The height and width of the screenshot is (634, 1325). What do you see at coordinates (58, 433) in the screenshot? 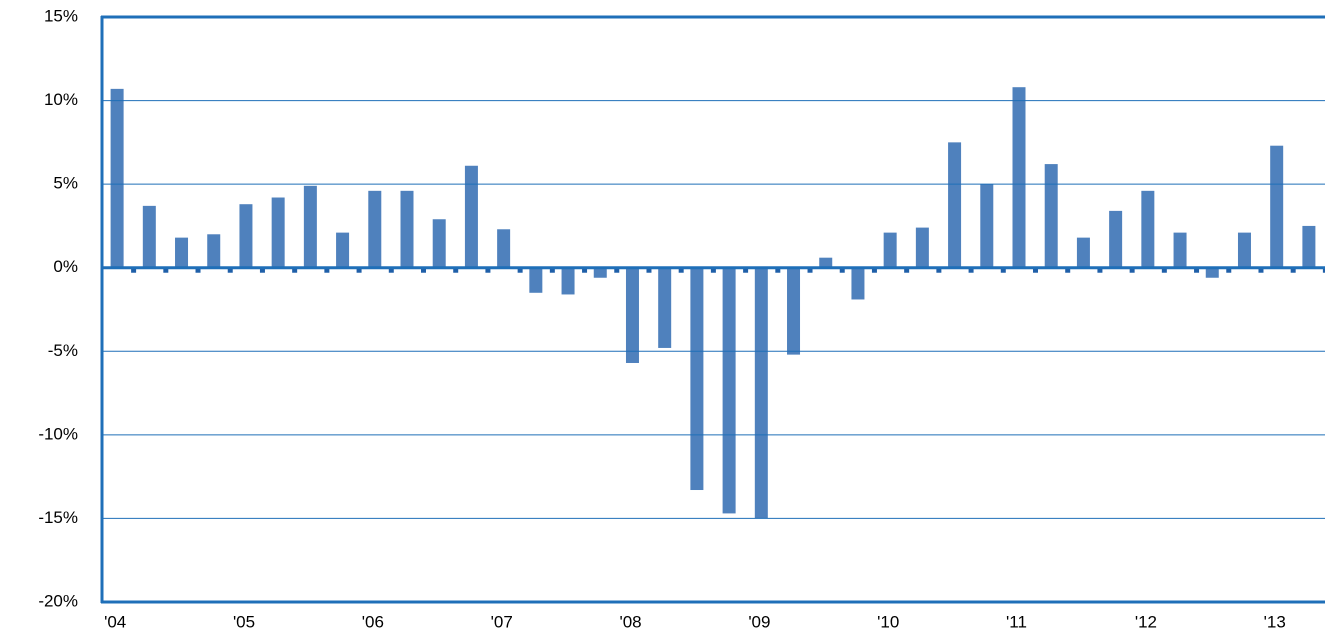
I see `y-tick-label: -10%` at bounding box center [58, 433].